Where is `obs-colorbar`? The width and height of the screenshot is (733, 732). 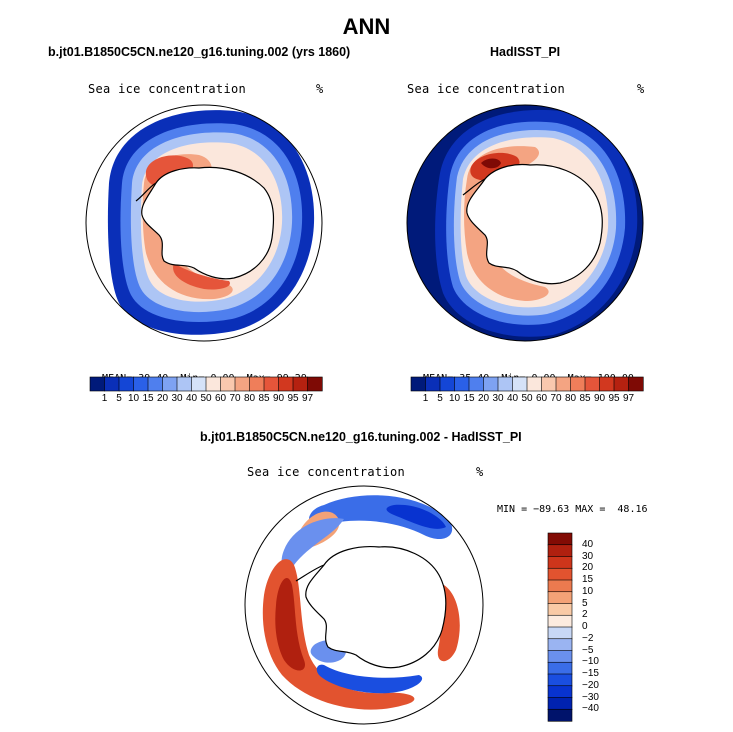
obs-colorbar is located at coordinates (527, 384).